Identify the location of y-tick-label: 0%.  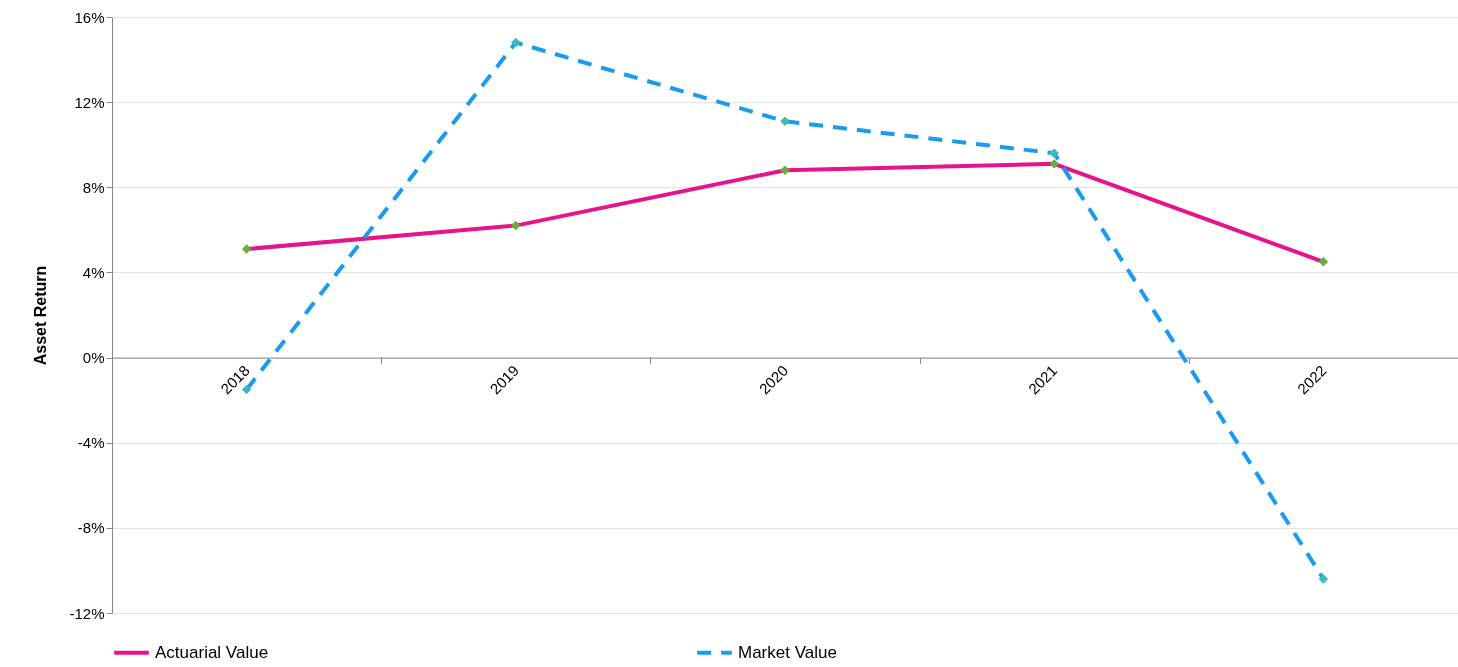
(93, 358).